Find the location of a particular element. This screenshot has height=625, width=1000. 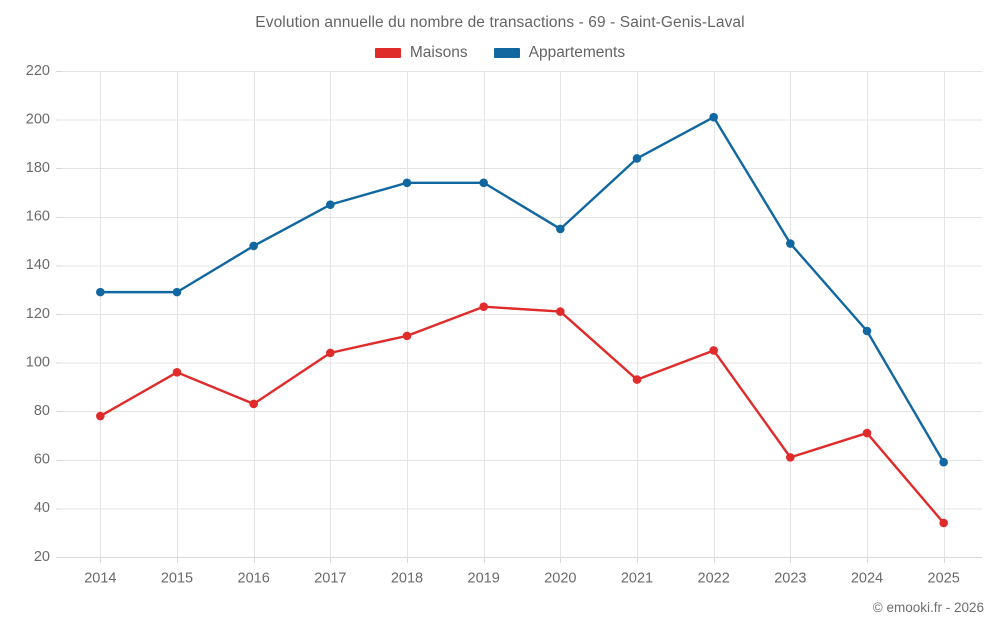

y-axis-tick-label: 220 is located at coordinates (38, 71).